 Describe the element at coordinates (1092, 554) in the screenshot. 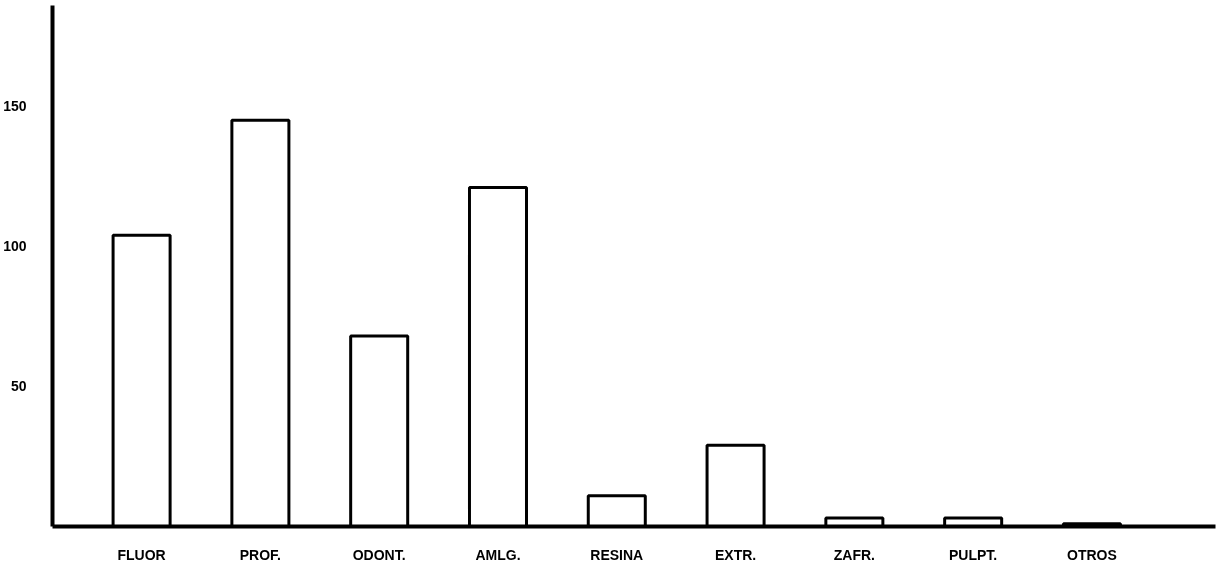

I see `x-tick-label: OTROS` at that location.